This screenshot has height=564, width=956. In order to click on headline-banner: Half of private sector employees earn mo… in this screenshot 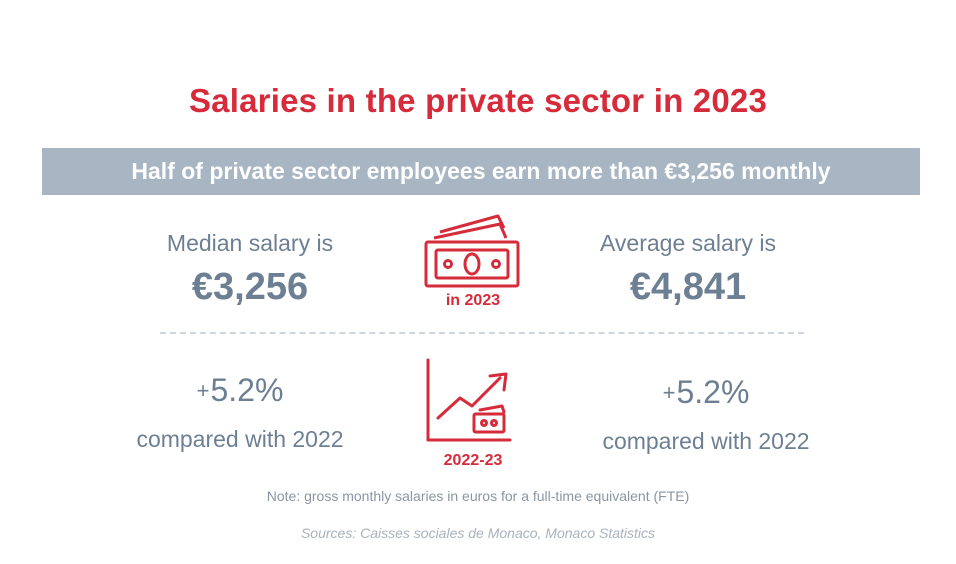, I will do `click(481, 171)`.